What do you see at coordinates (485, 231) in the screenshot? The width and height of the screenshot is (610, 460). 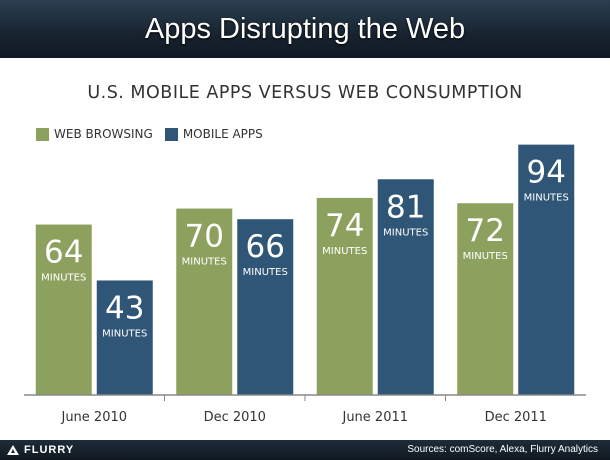 I see `data-label-web-browsing-3: 72` at bounding box center [485, 231].